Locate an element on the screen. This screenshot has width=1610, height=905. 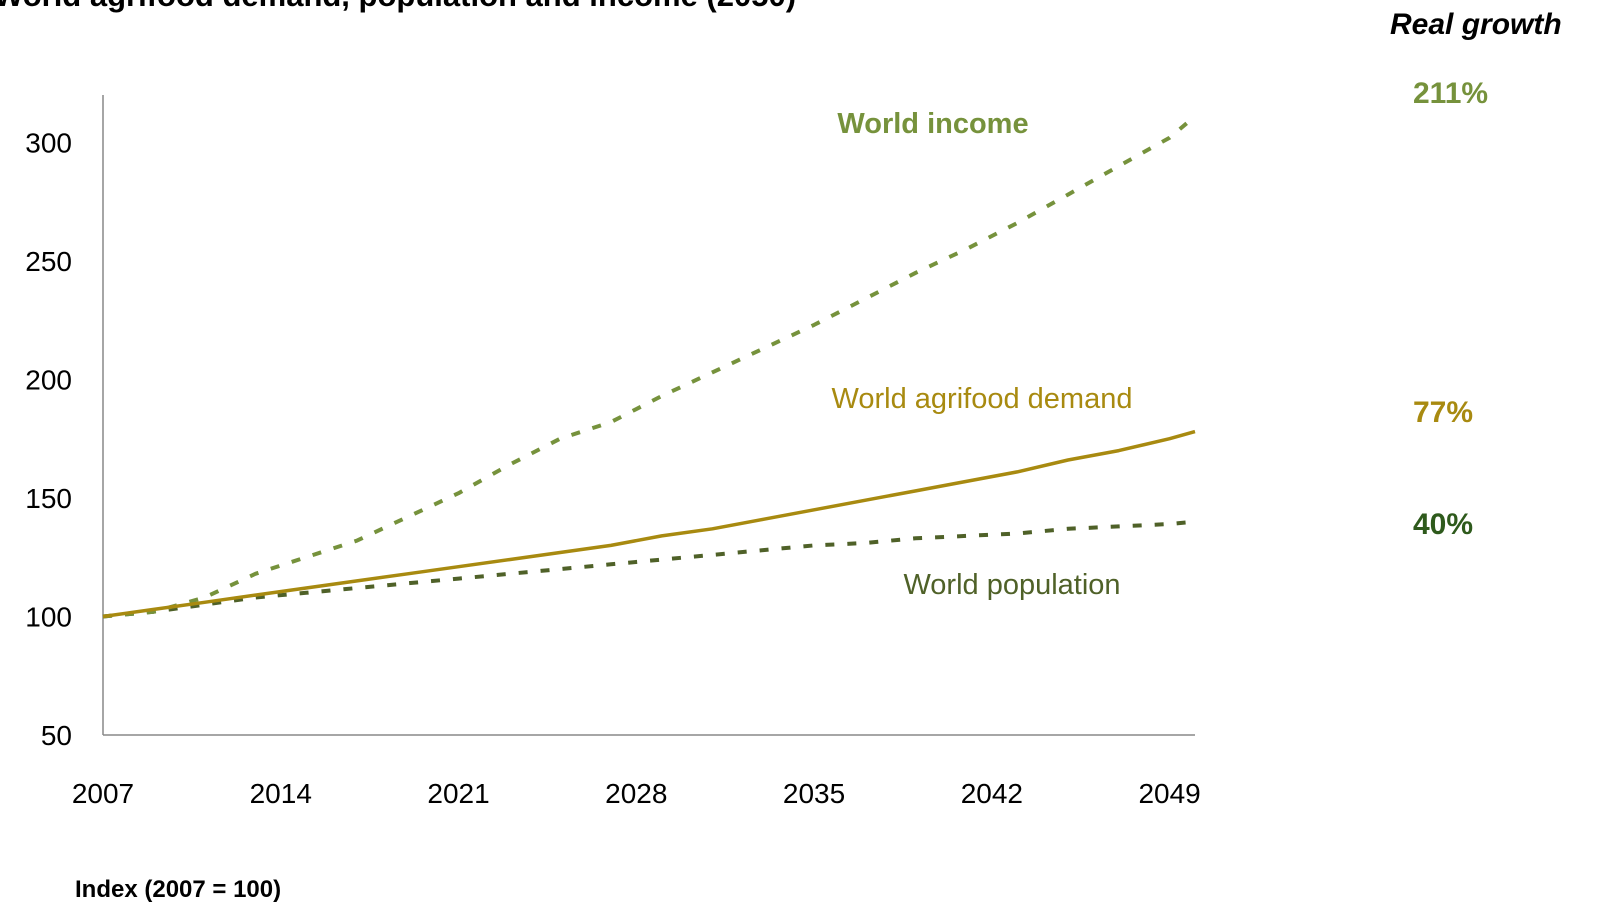
x-tick-label: 2042 is located at coordinates (992, 793).